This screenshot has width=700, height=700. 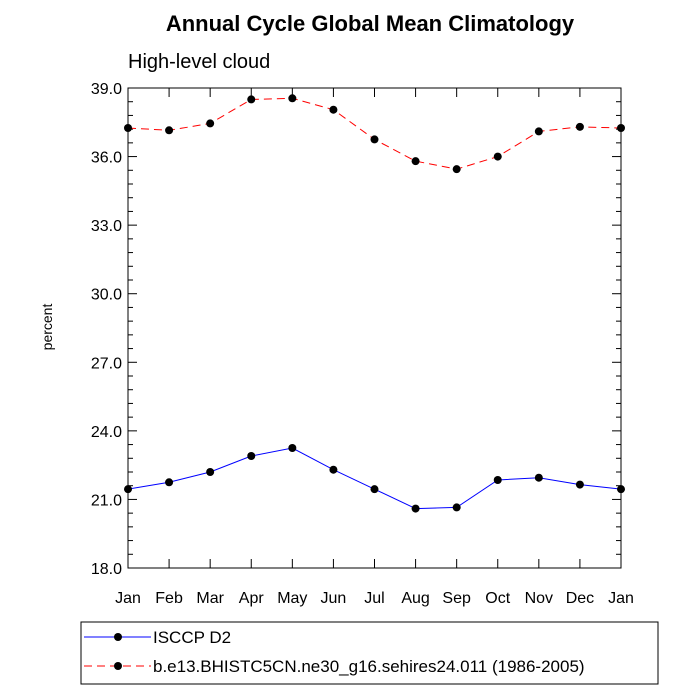 I want to click on y-tick-label: 33.0, so click(x=106, y=226).